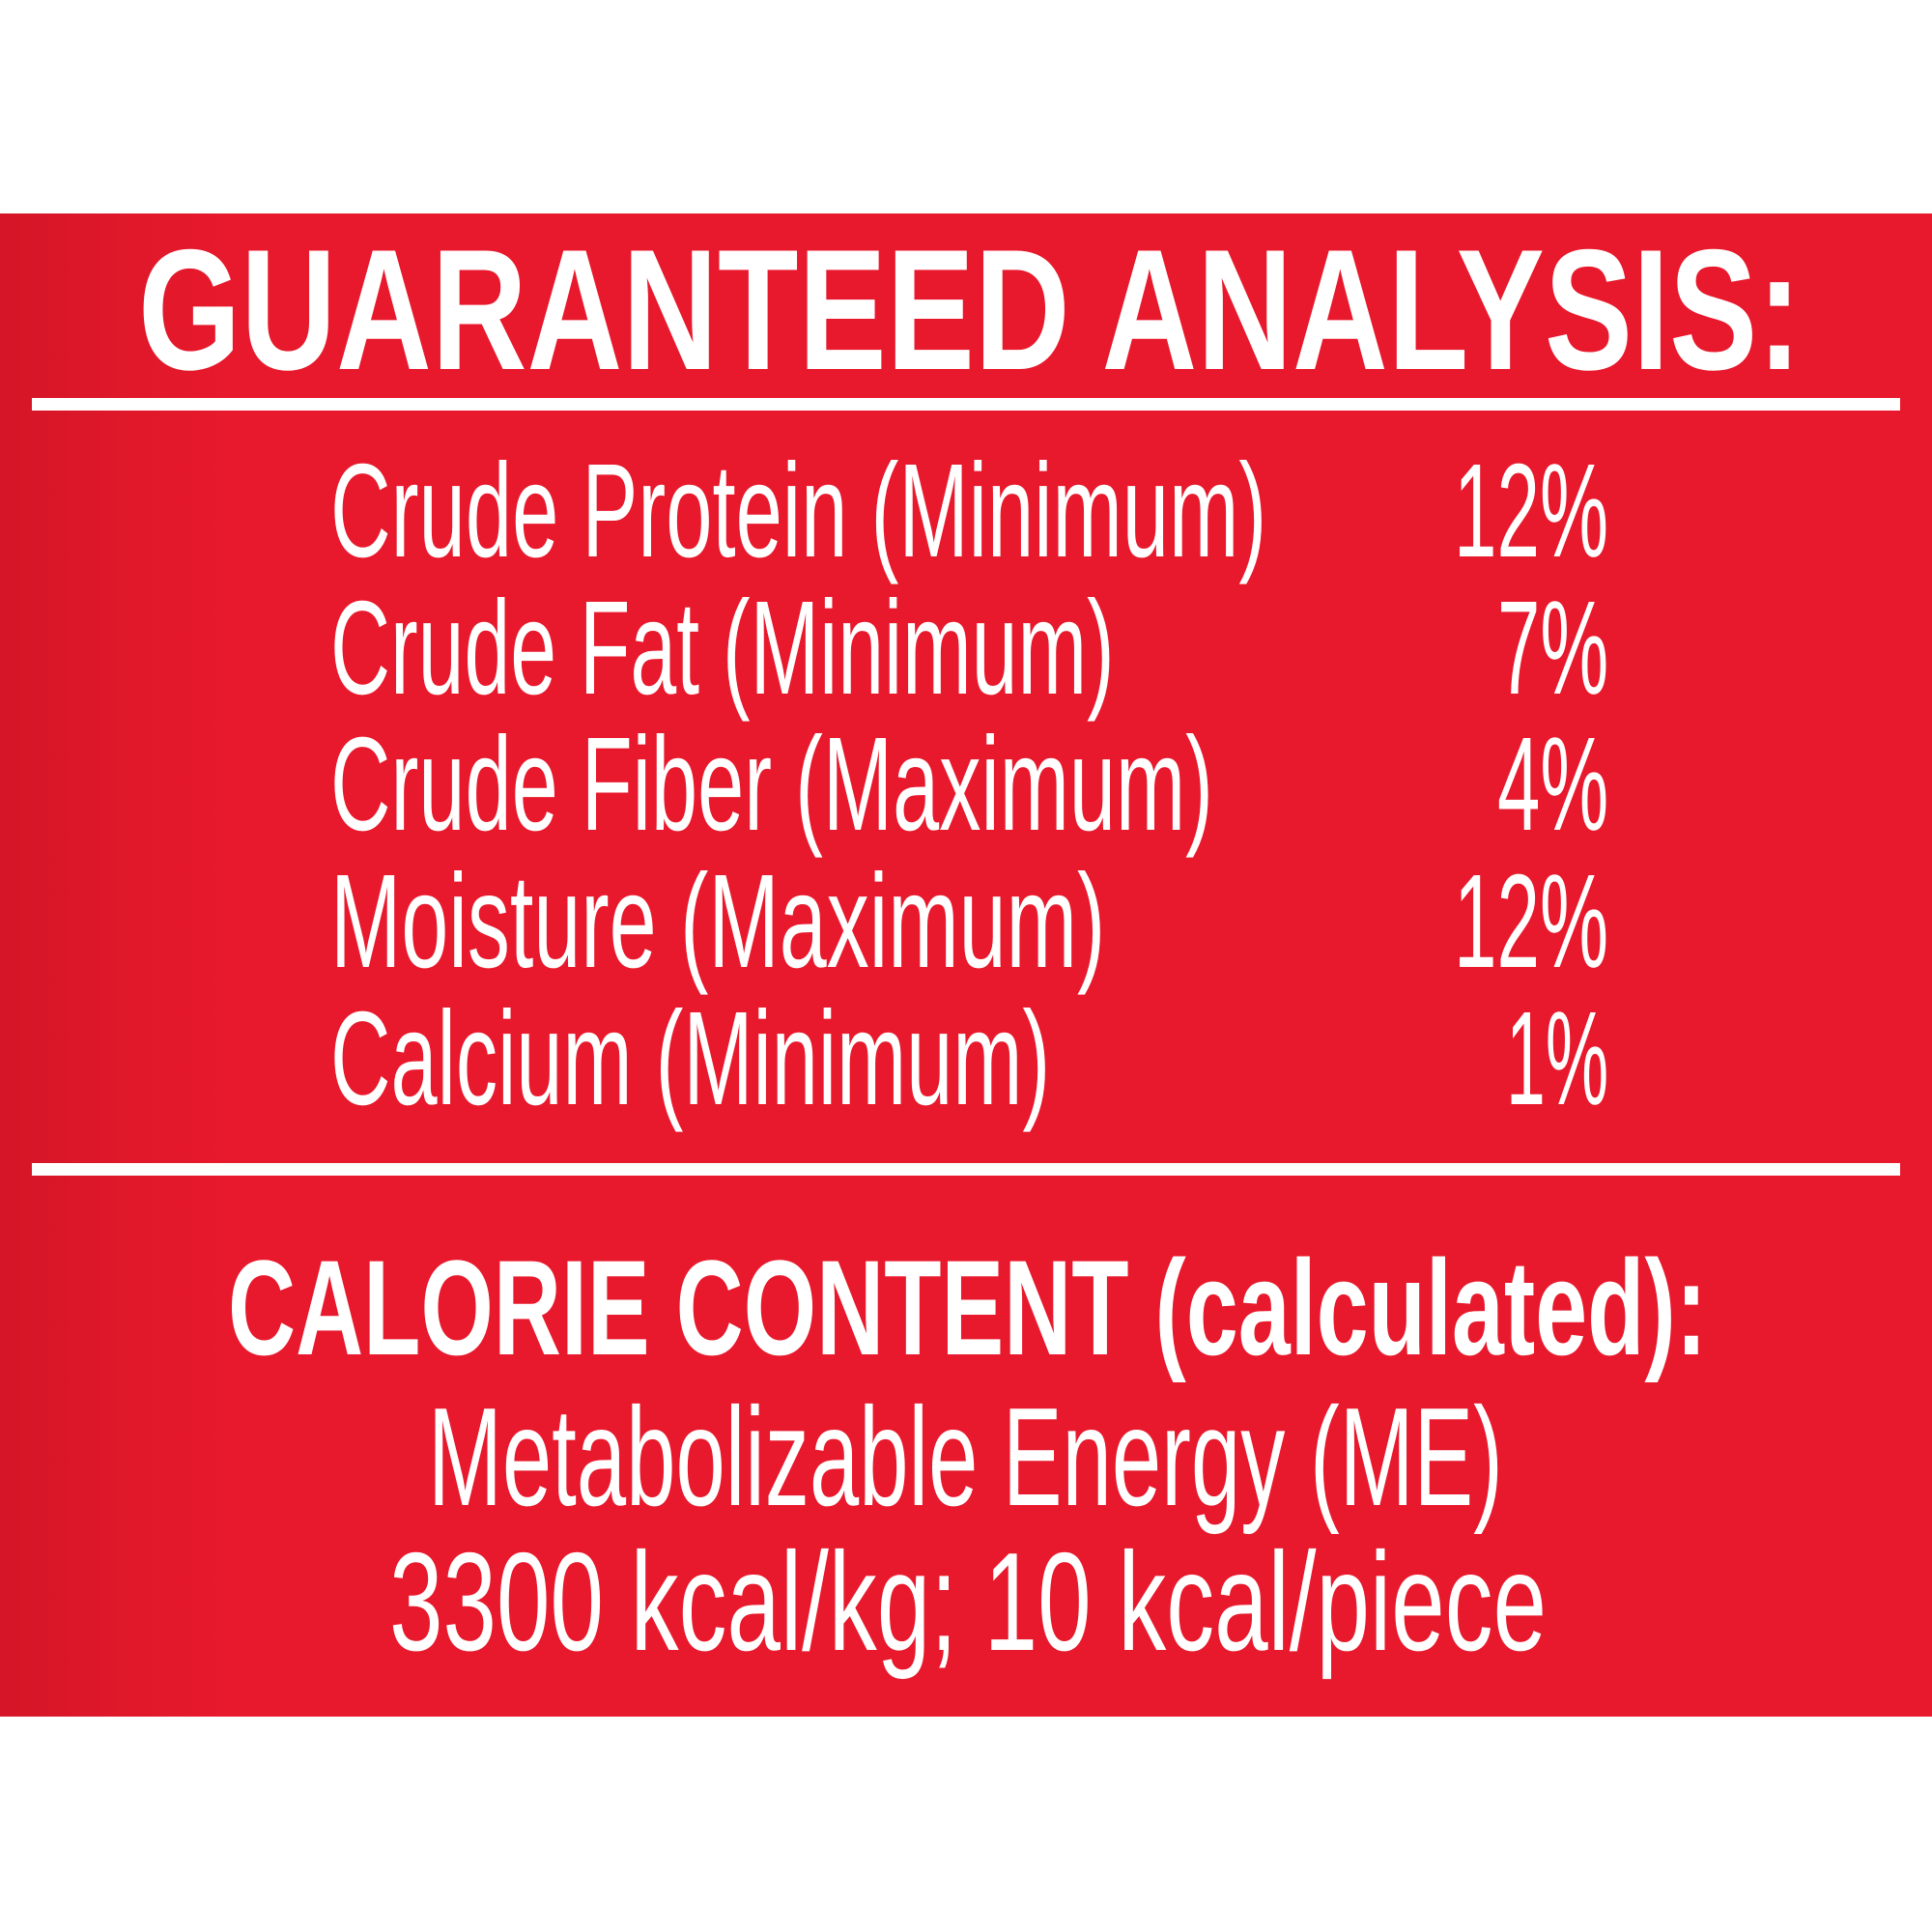  Describe the element at coordinates (798, 511) in the screenshot. I see `row-label: Crude Protein (Minimum)` at that location.